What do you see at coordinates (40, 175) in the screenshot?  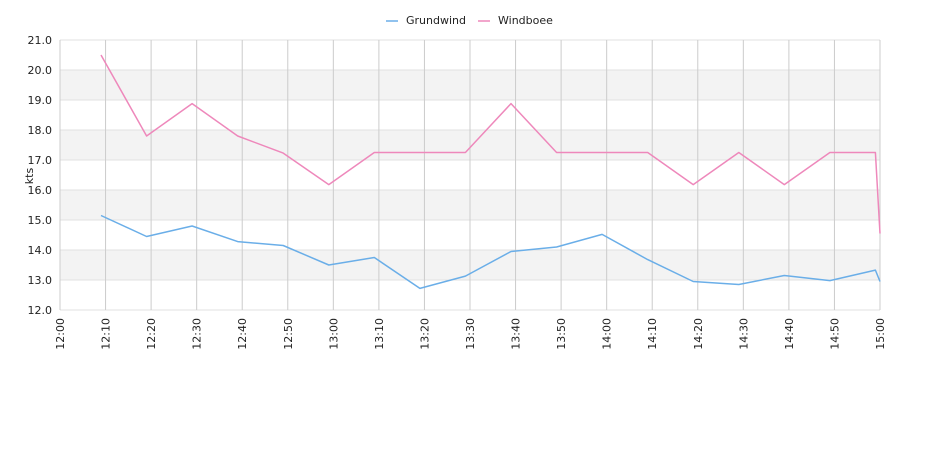 I see `y-axis-tick-labels: 12.0 13.0 14.0 15.0 16.0 17.0 18.0 19.0 20.0 21.0` at bounding box center [40, 175].